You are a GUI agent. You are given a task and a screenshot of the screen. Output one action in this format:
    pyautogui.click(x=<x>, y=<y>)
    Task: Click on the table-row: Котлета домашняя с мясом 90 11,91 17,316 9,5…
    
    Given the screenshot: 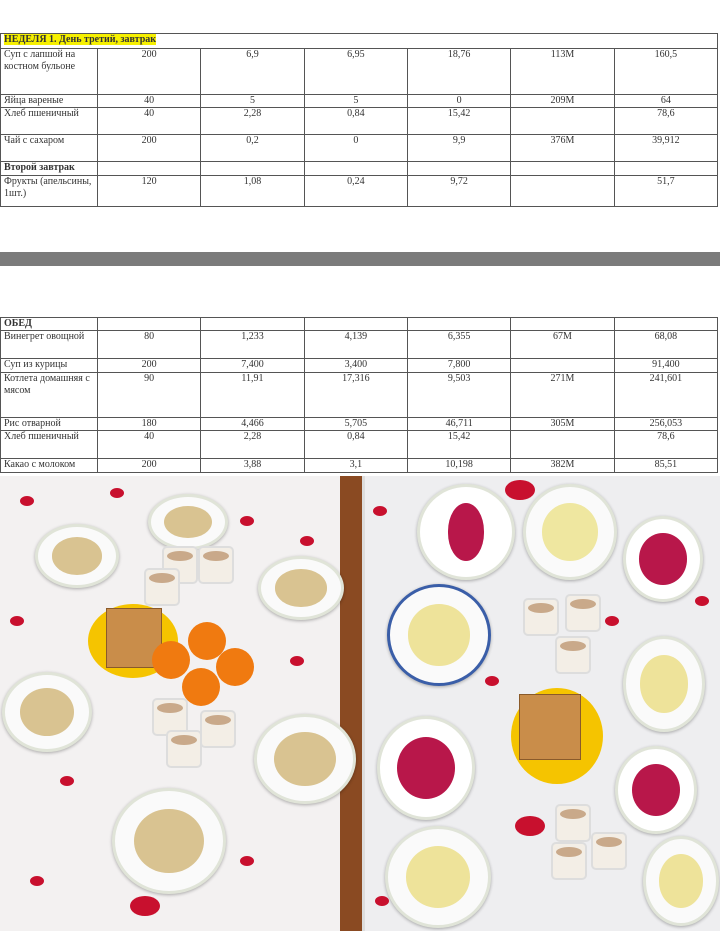 What is the action you would take?
    pyautogui.click(x=359, y=395)
    